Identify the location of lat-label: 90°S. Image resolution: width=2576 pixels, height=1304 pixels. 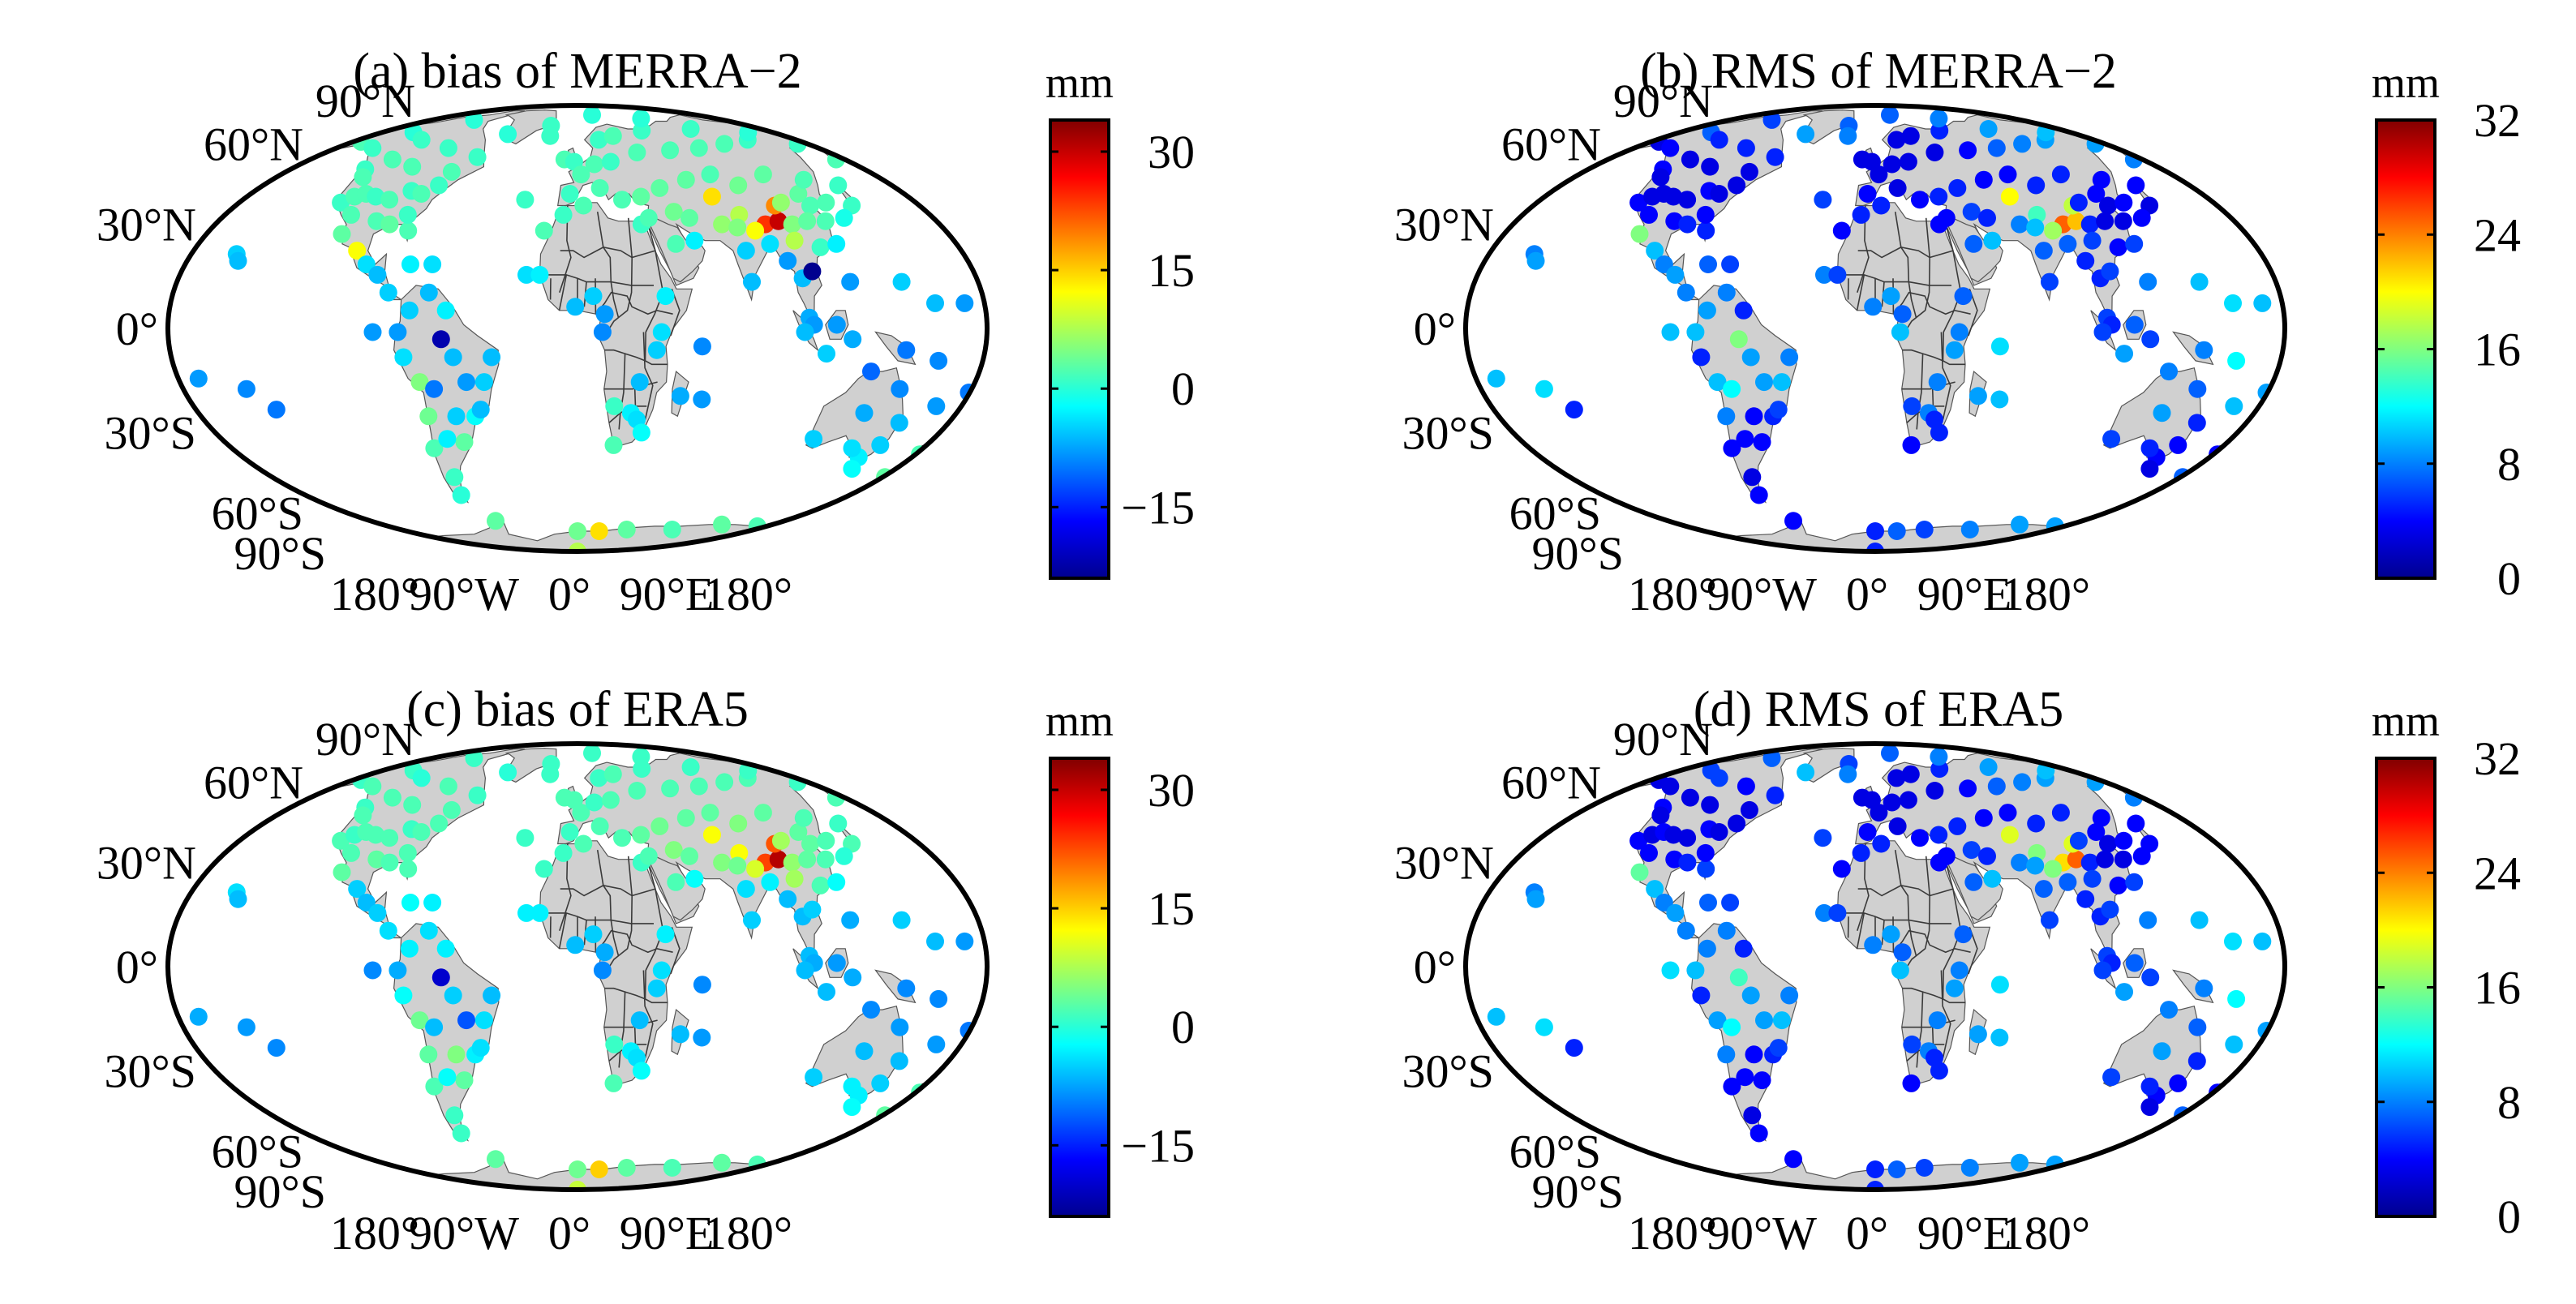
(1578, 1191).